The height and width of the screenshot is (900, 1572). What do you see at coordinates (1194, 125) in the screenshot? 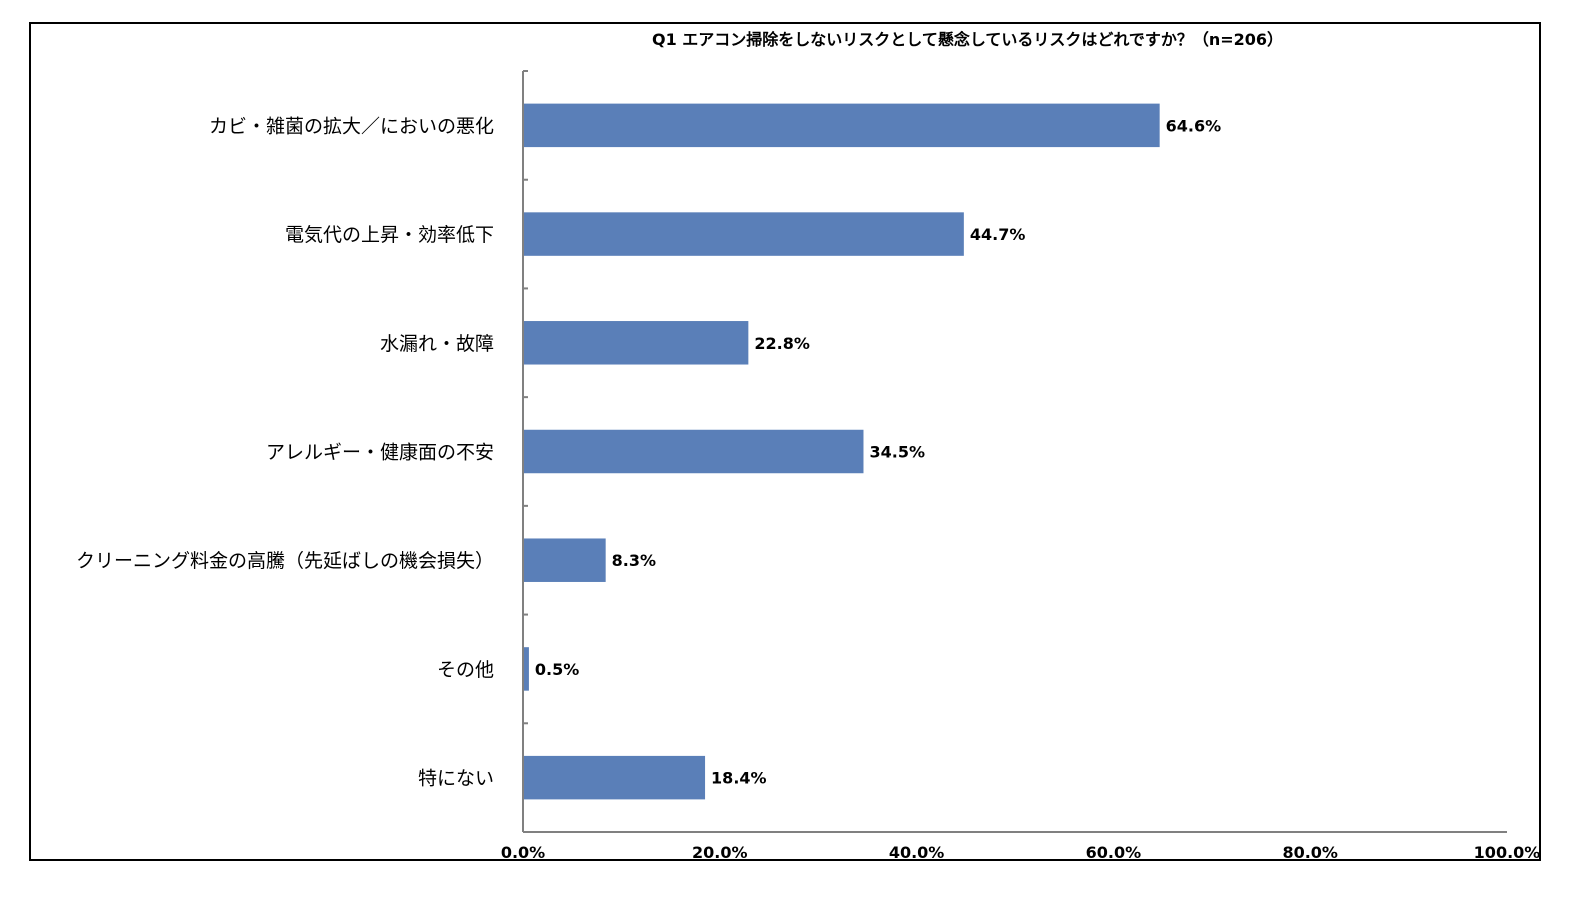
I see `data-label: 64.6%` at bounding box center [1194, 125].